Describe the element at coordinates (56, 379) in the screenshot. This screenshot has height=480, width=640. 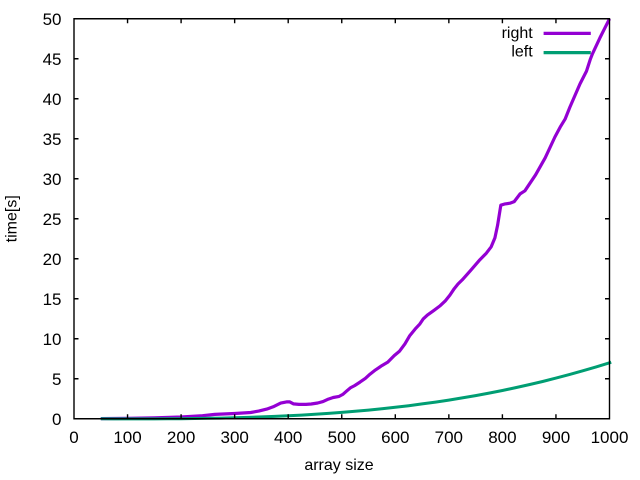
I see `svg-text: 5` at that location.